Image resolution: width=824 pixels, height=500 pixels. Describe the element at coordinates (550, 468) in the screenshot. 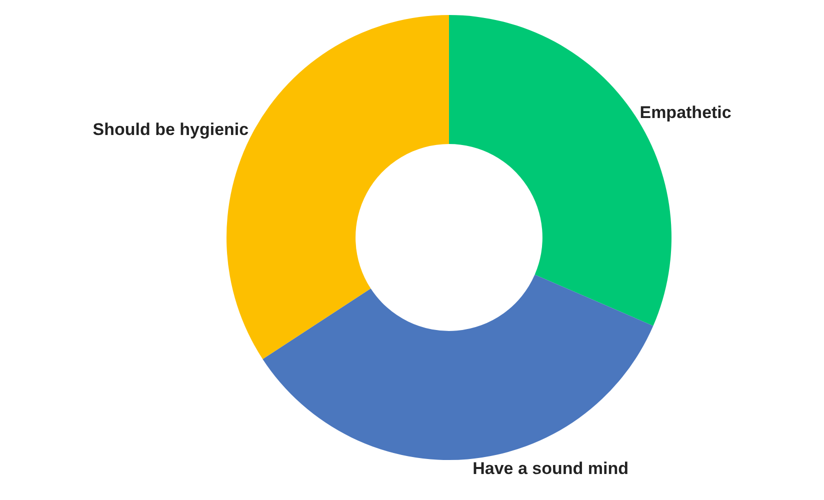

I see `slice-label: Have a sound mind` at that location.